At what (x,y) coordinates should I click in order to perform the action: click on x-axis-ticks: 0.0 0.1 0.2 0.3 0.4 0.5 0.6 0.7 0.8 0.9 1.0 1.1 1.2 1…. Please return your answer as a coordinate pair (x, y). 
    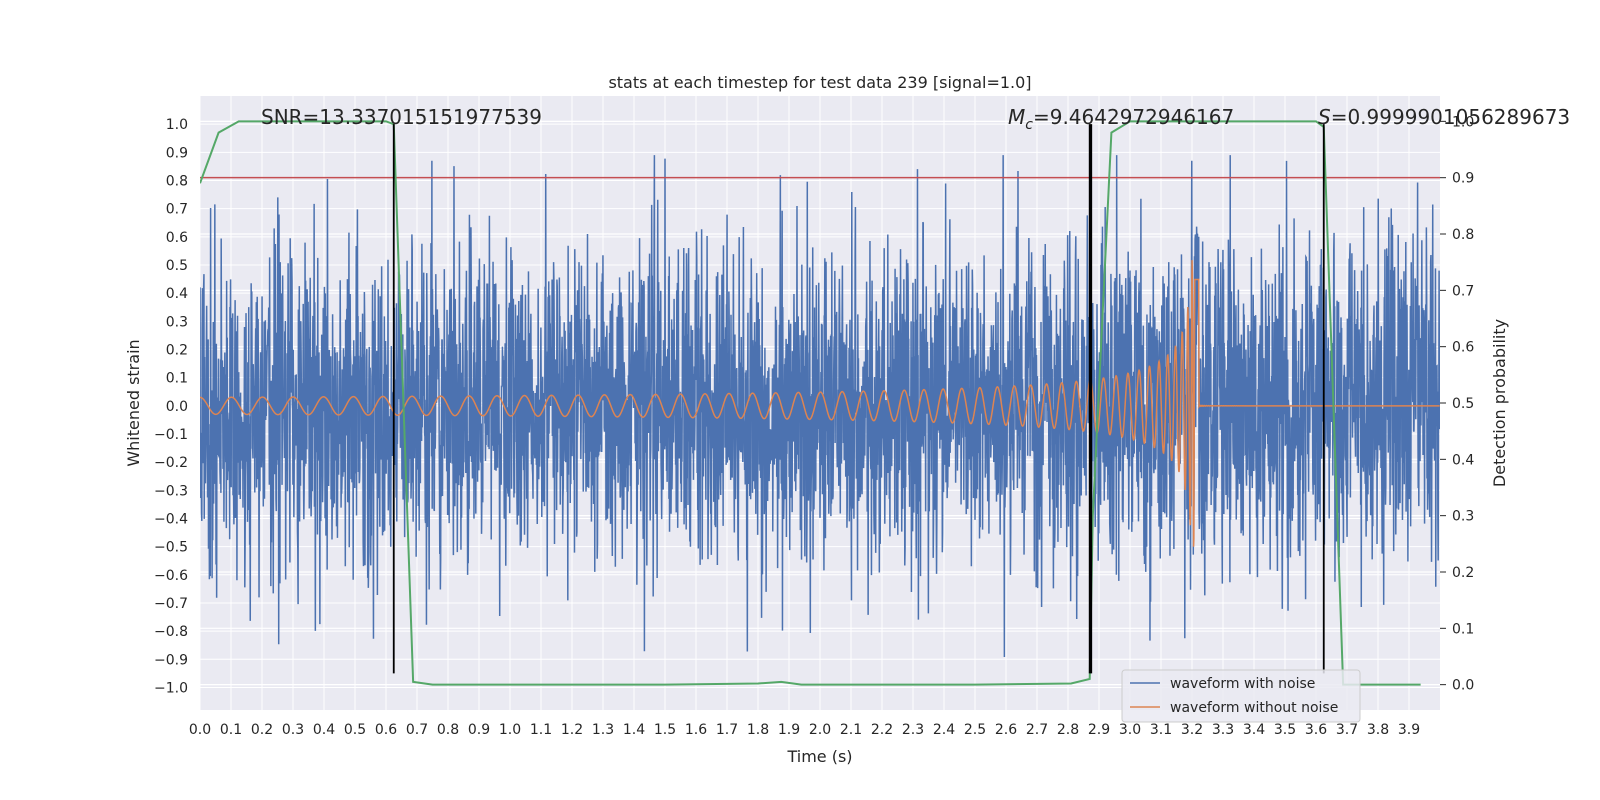
    Looking at the image, I should click on (804, 730).